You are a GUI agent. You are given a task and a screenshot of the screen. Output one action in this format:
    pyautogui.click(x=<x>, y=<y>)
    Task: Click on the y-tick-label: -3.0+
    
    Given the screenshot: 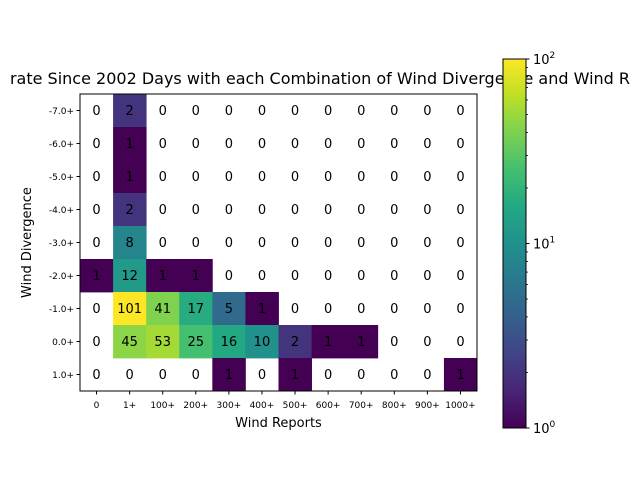 What is the action you would take?
    pyautogui.click(x=61, y=244)
    